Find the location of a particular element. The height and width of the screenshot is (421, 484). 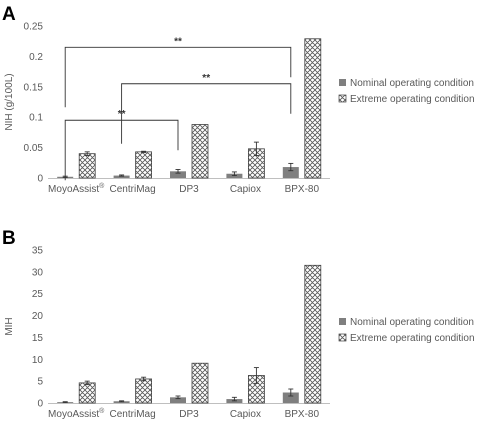

y-tick-label: 5 is located at coordinates (40, 382).